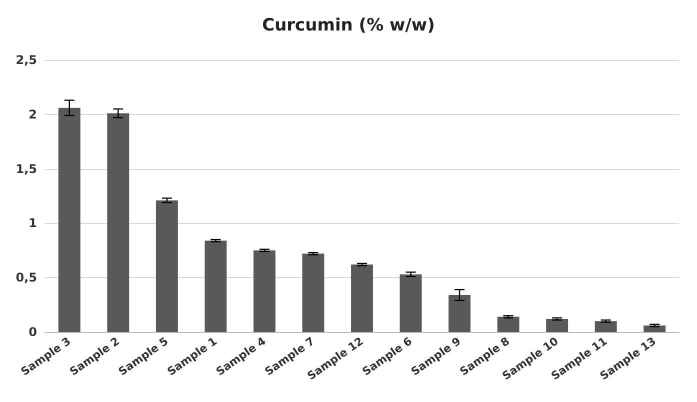 The image size is (697, 402). What do you see at coordinates (32, 114) in the screenshot?
I see `y-tick-label: 2` at bounding box center [32, 114].